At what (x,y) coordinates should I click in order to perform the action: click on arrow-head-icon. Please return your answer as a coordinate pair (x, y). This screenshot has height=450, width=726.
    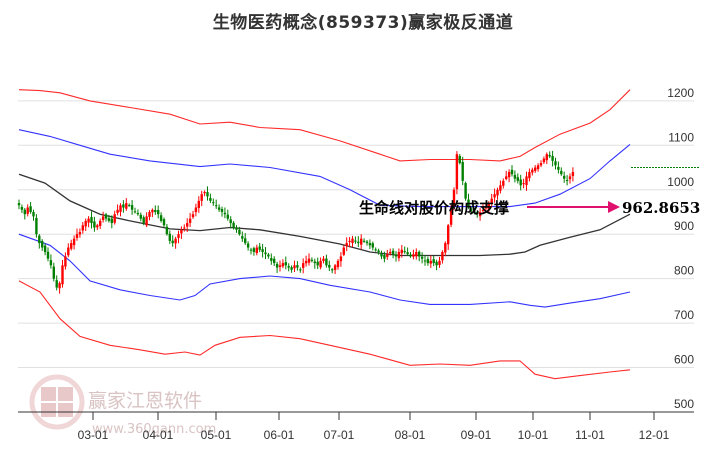
    Looking at the image, I should click on (614, 207).